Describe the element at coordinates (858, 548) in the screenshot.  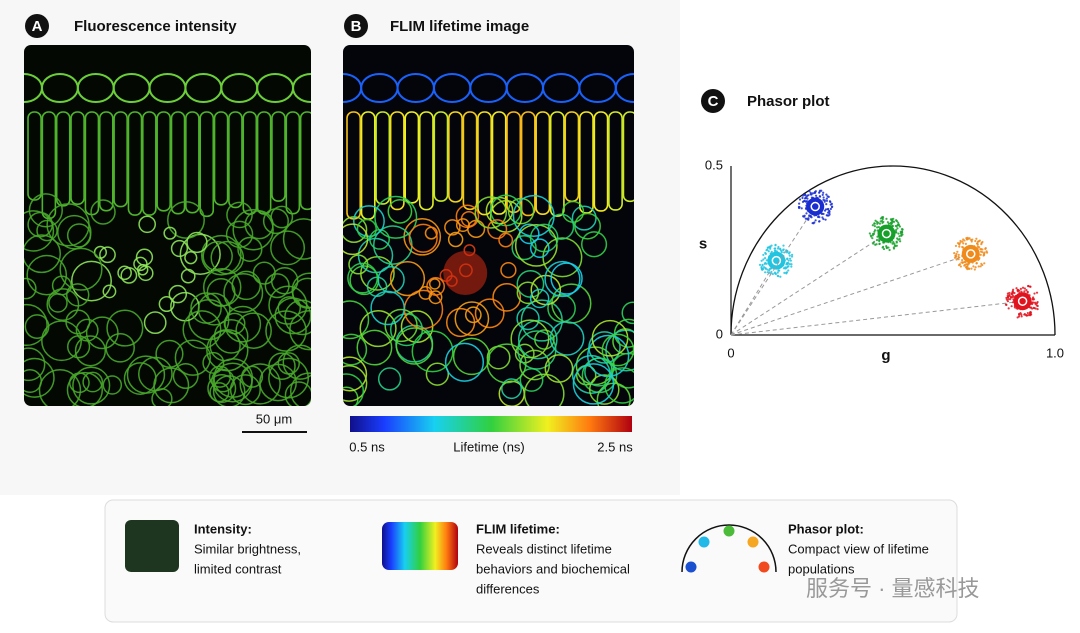
I see `legend-text: Compact view of lifetime` at that location.